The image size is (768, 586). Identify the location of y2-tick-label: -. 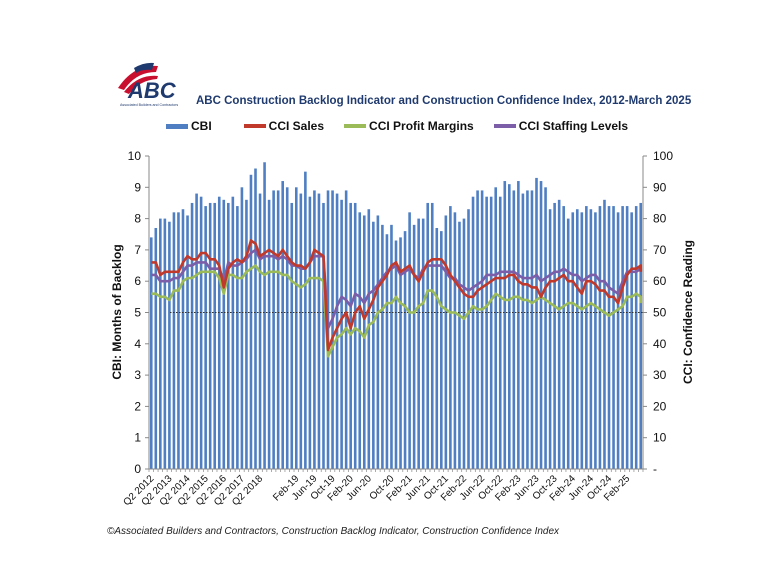
(655, 469).